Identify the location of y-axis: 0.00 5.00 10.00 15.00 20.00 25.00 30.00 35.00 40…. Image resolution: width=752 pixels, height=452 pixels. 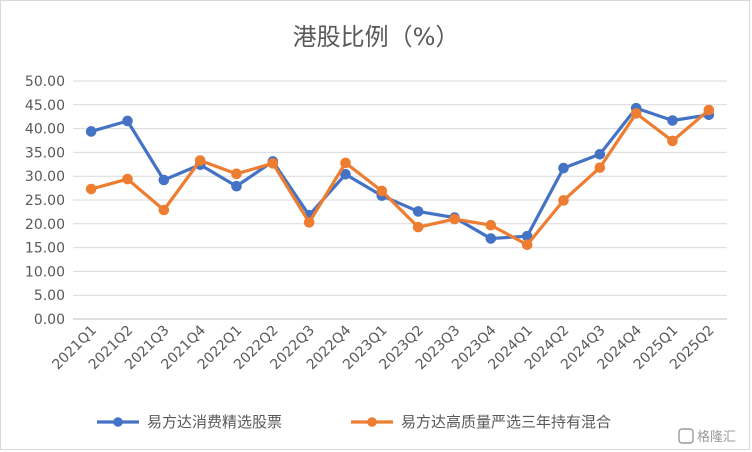
(45, 201).